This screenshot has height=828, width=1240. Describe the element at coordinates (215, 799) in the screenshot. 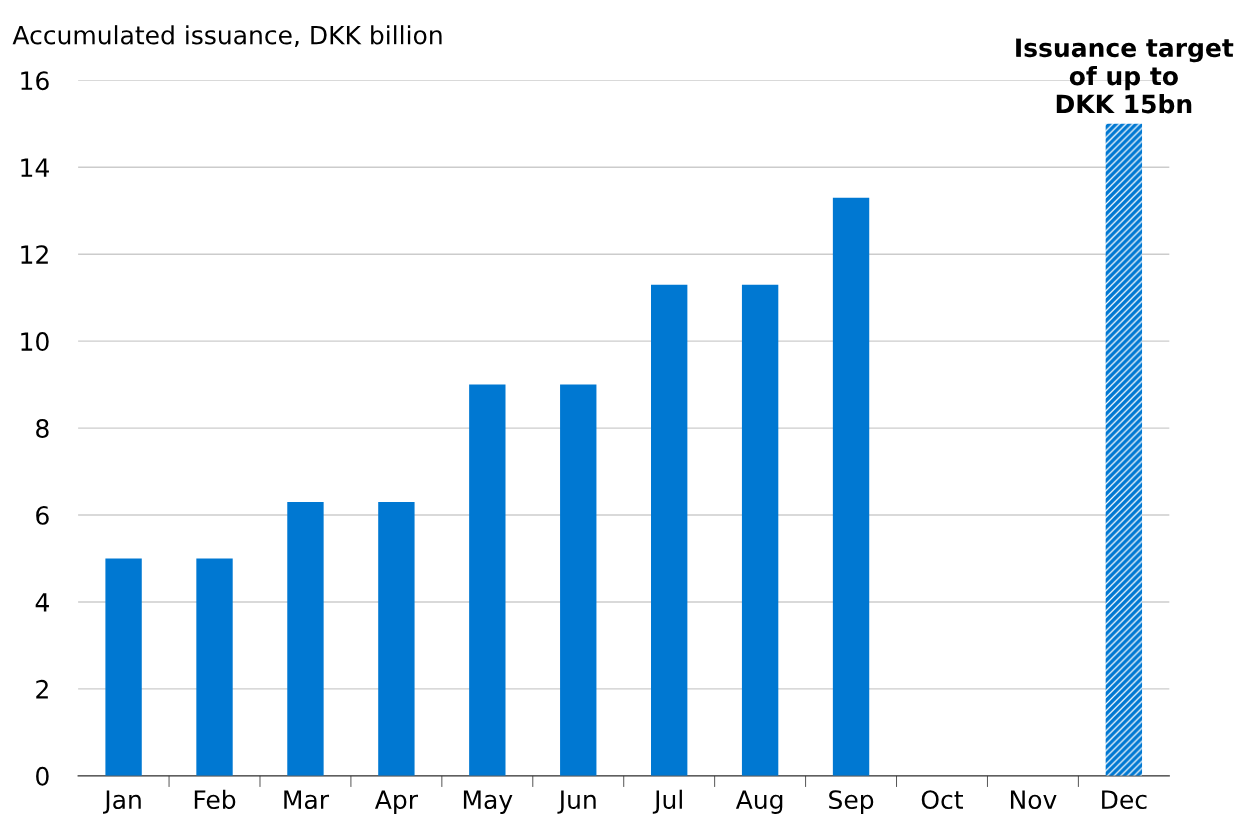

I see `x-tick-label: Feb` at that location.